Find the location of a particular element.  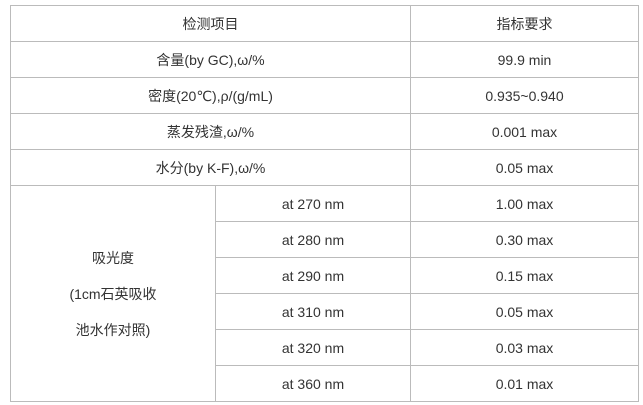

row: 蒸发残渣,ω/% 0.001 max is located at coordinates (324, 131).